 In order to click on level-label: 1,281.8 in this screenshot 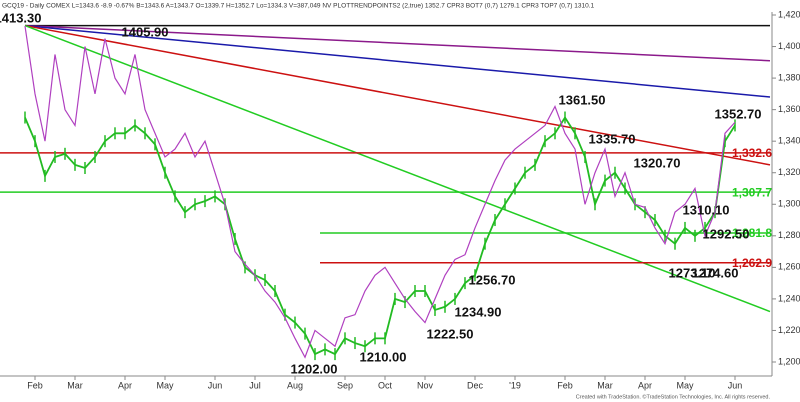, I will do `click(752, 233)`.